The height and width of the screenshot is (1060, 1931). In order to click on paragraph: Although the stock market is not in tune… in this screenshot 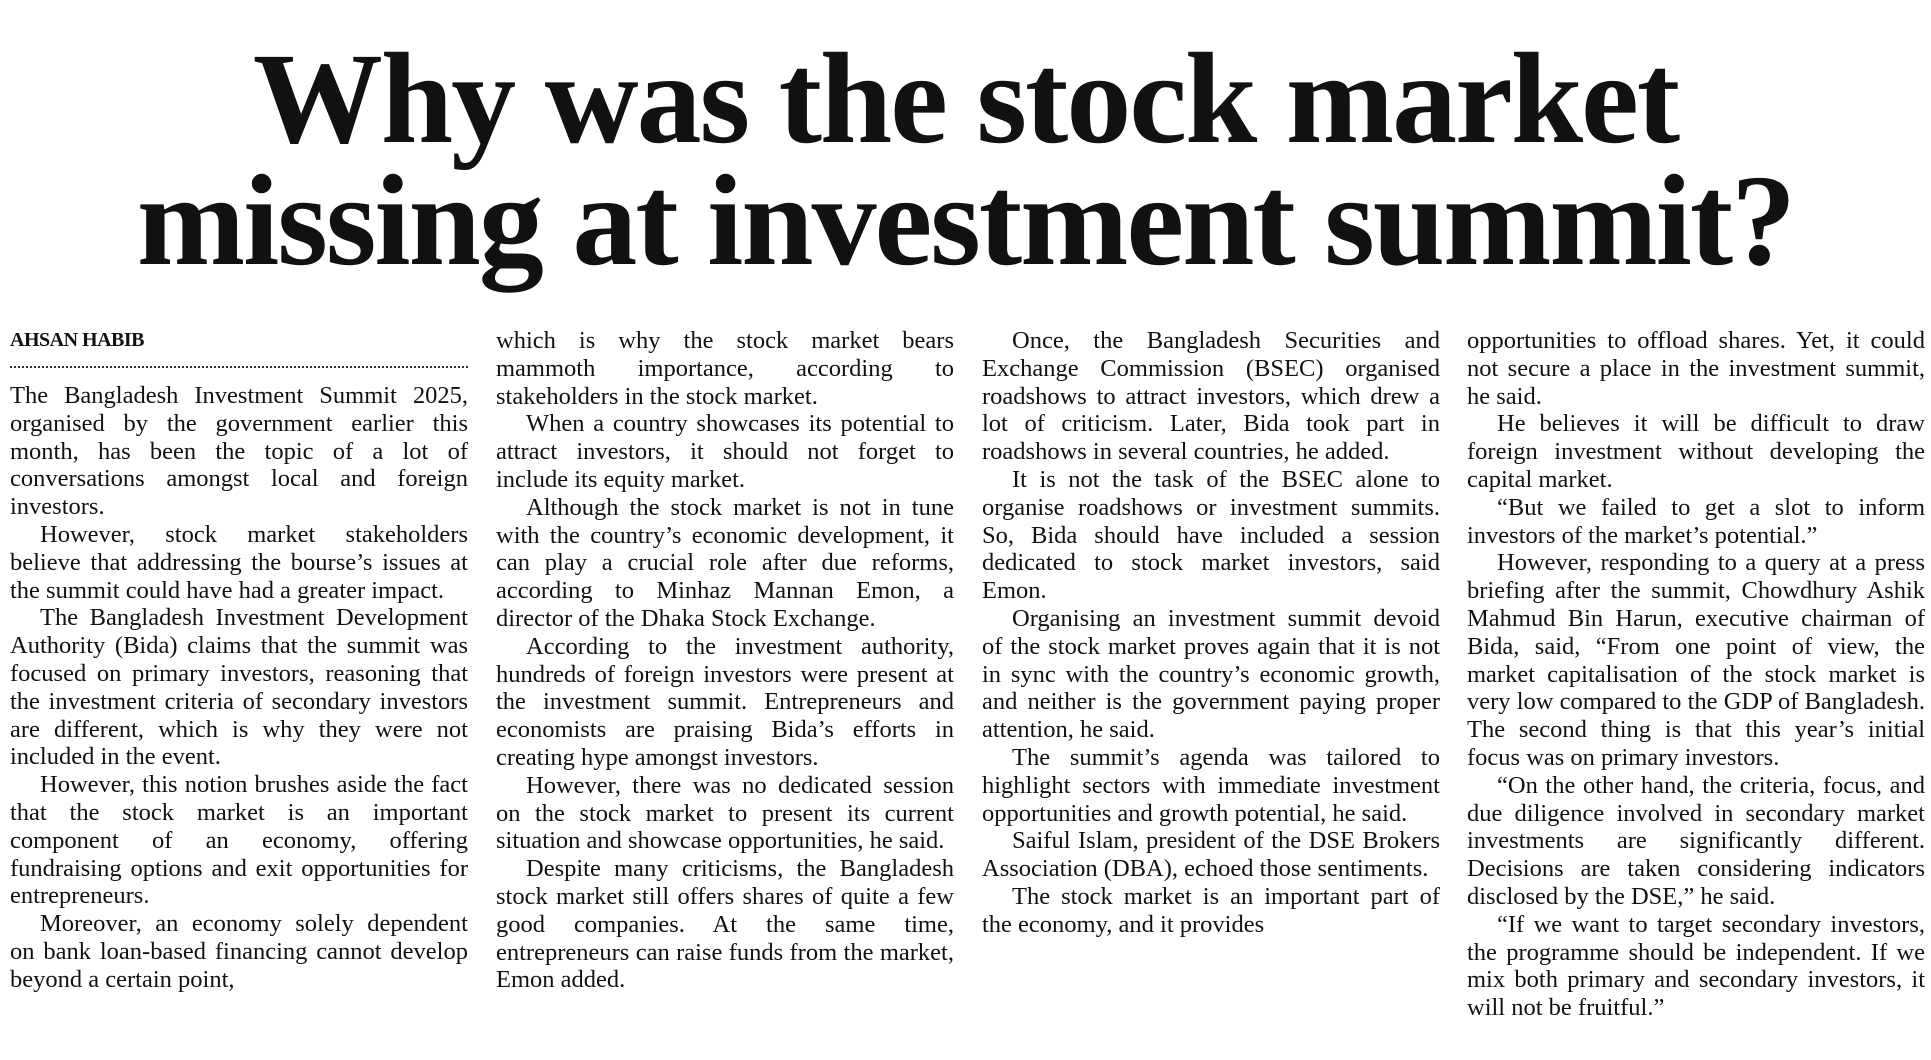, I will do `click(725, 562)`.